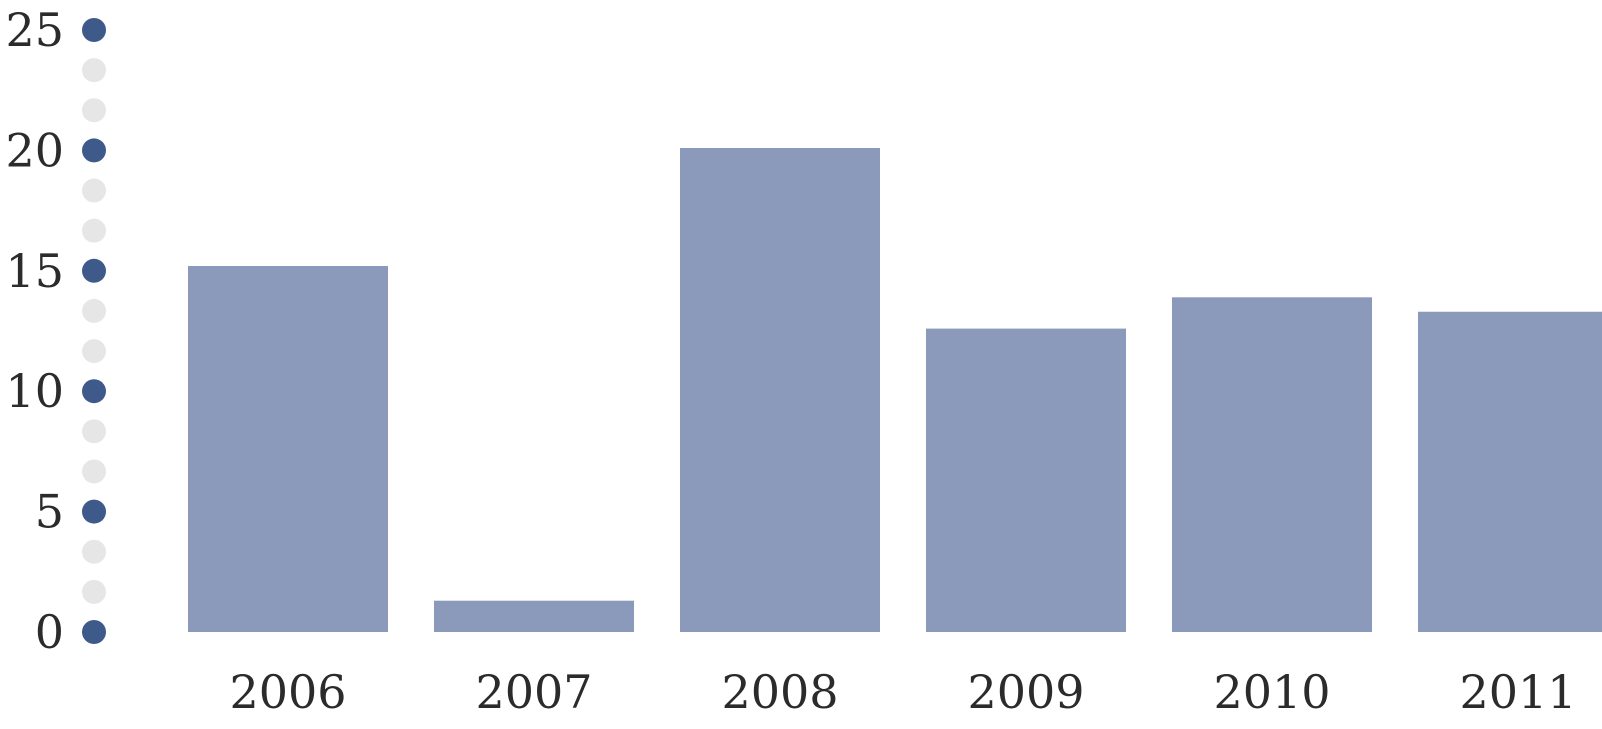 The height and width of the screenshot is (729, 1602). Describe the element at coordinates (534, 616) in the screenshot. I see `bar-2007` at that location.